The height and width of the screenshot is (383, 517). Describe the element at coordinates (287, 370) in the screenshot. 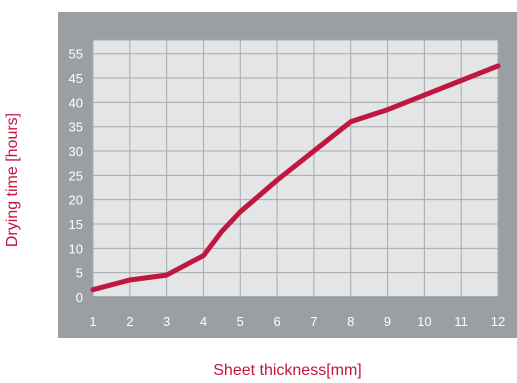

I see `x-axis-label: Sheet thickness[mm]` at that location.